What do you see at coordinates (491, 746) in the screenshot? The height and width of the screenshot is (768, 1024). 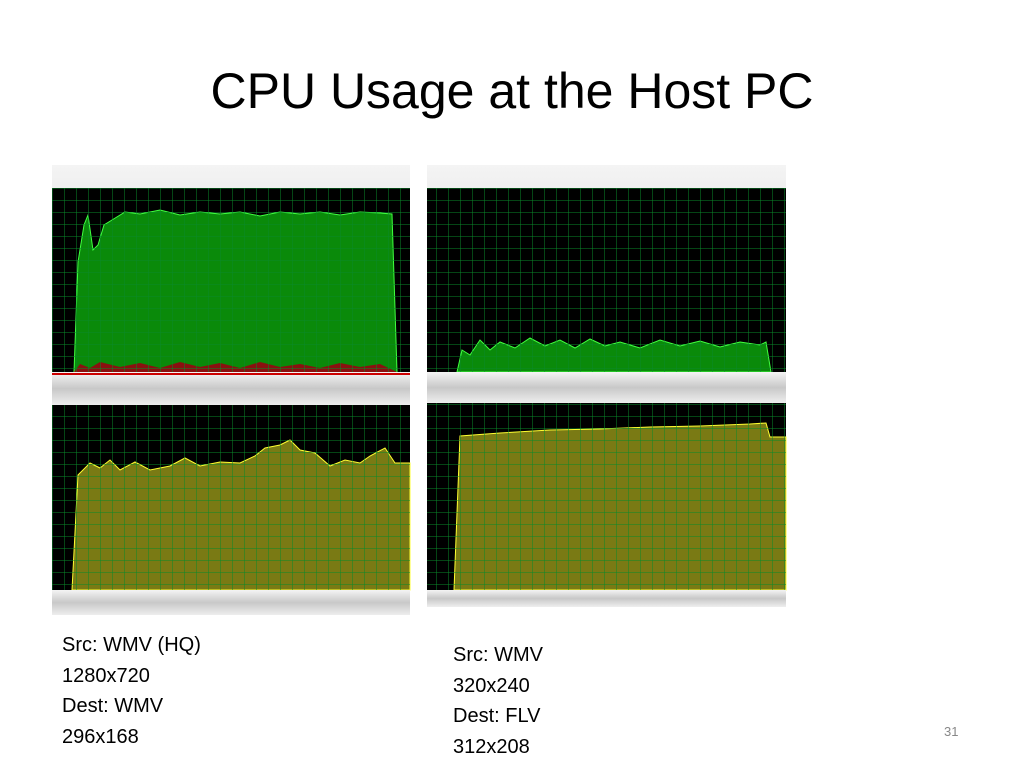 I see `caption-line: 312x208` at bounding box center [491, 746].